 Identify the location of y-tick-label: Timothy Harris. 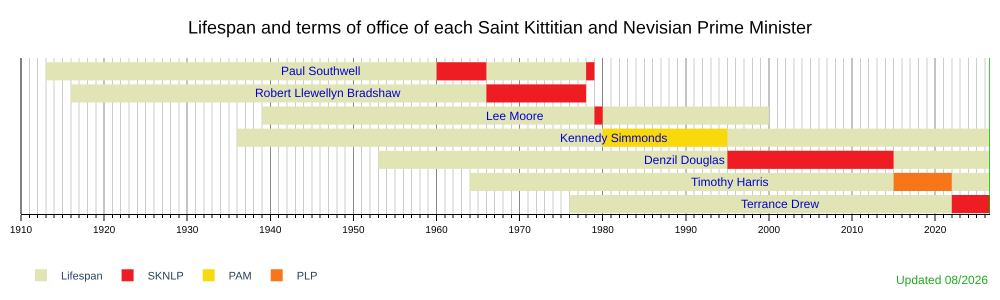
(730, 182).